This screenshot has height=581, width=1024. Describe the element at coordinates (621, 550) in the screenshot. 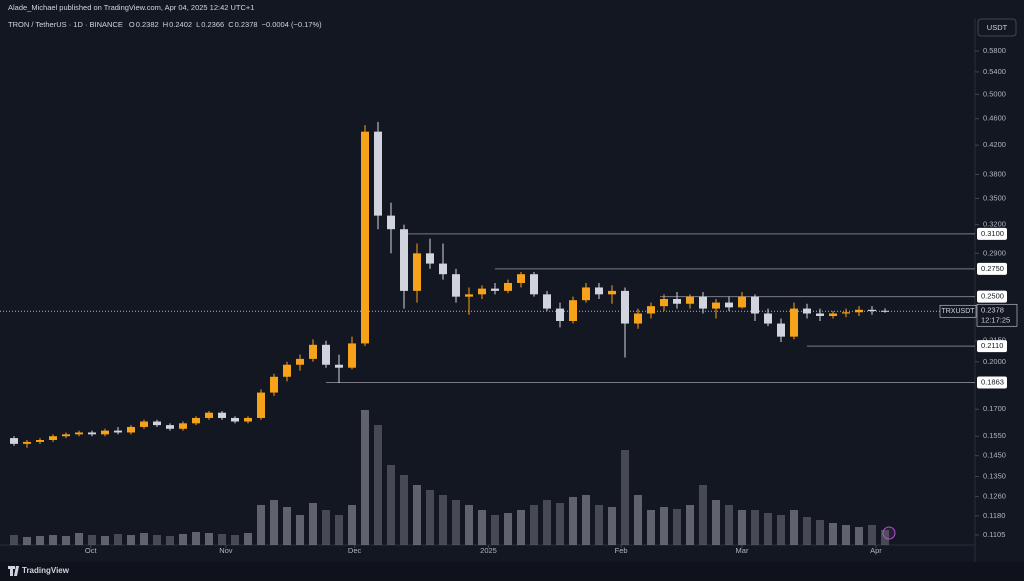

I see `x-tick-label: Feb` at that location.